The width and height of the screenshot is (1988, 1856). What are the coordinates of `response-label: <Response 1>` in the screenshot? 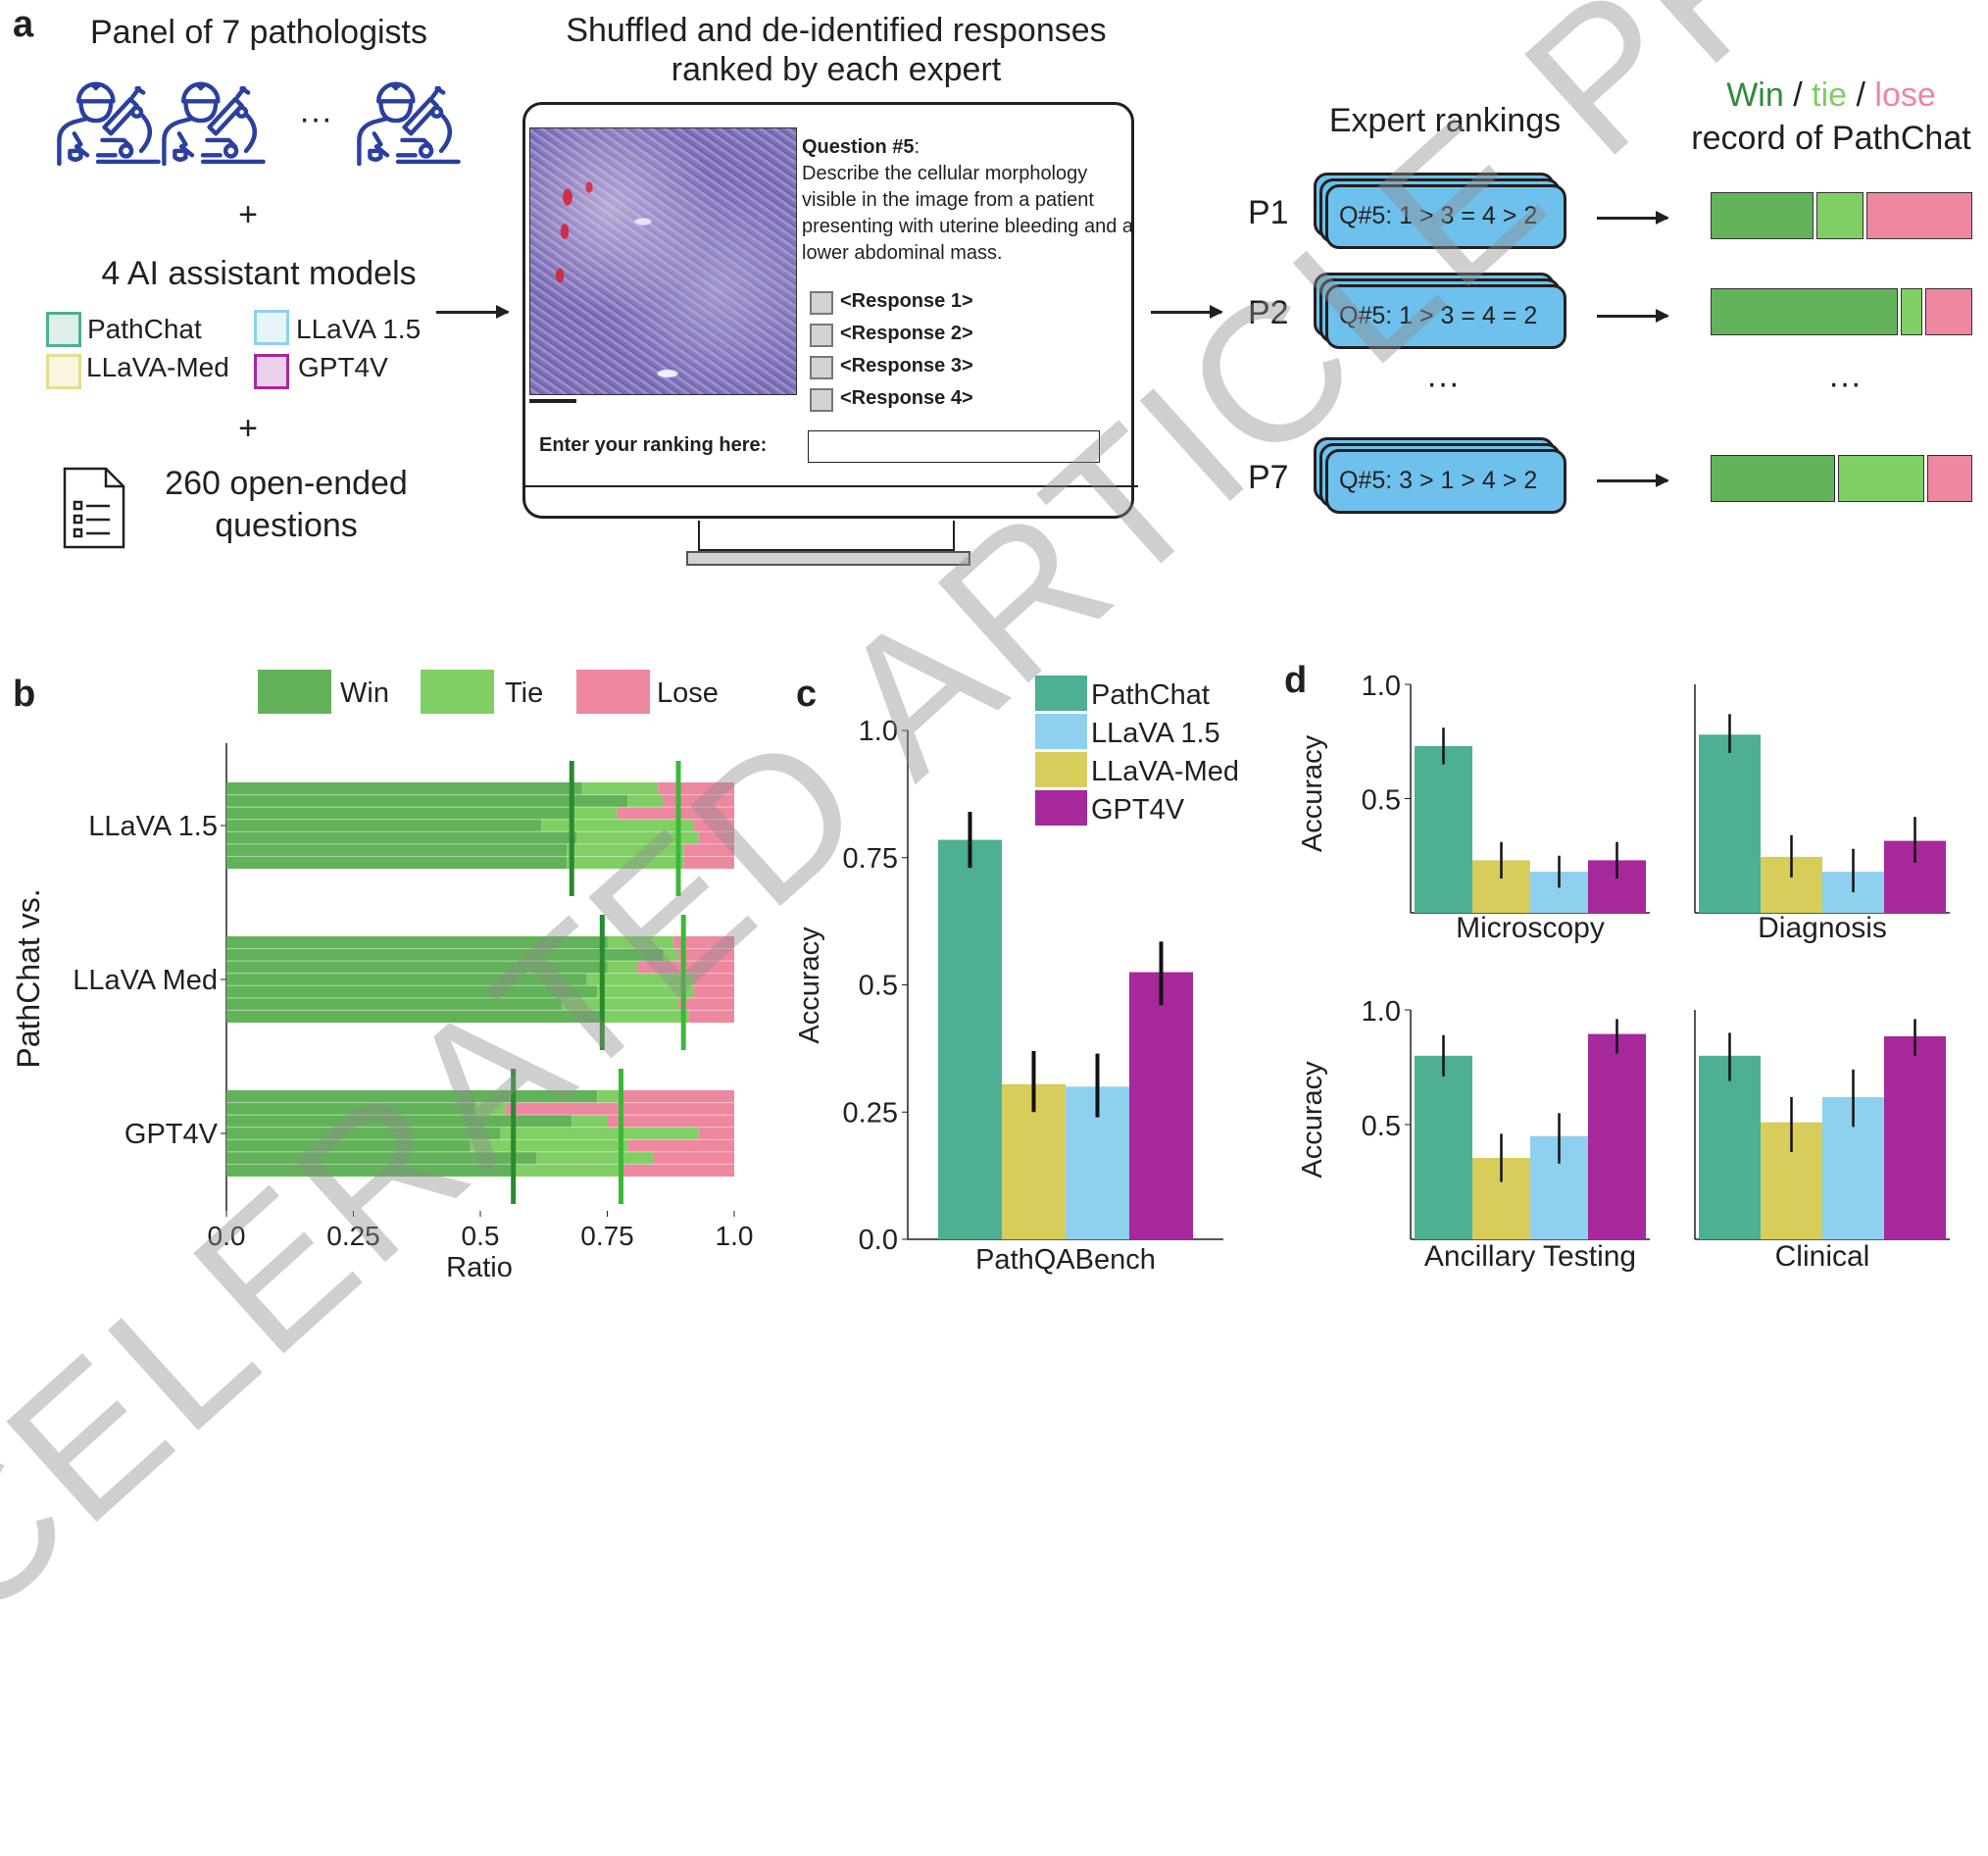 It's located at (906, 301).